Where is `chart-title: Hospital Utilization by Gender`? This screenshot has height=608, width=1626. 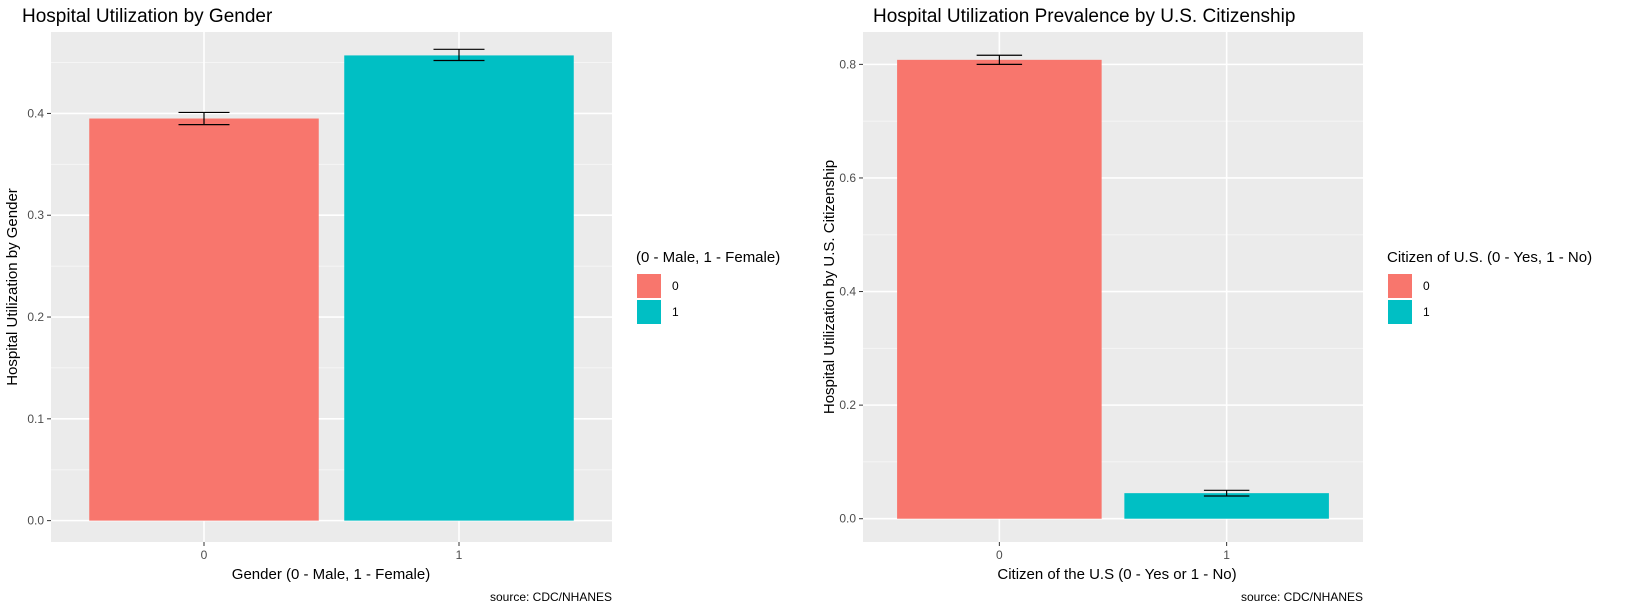 chart-title: Hospital Utilization by Gender is located at coordinates (147, 16).